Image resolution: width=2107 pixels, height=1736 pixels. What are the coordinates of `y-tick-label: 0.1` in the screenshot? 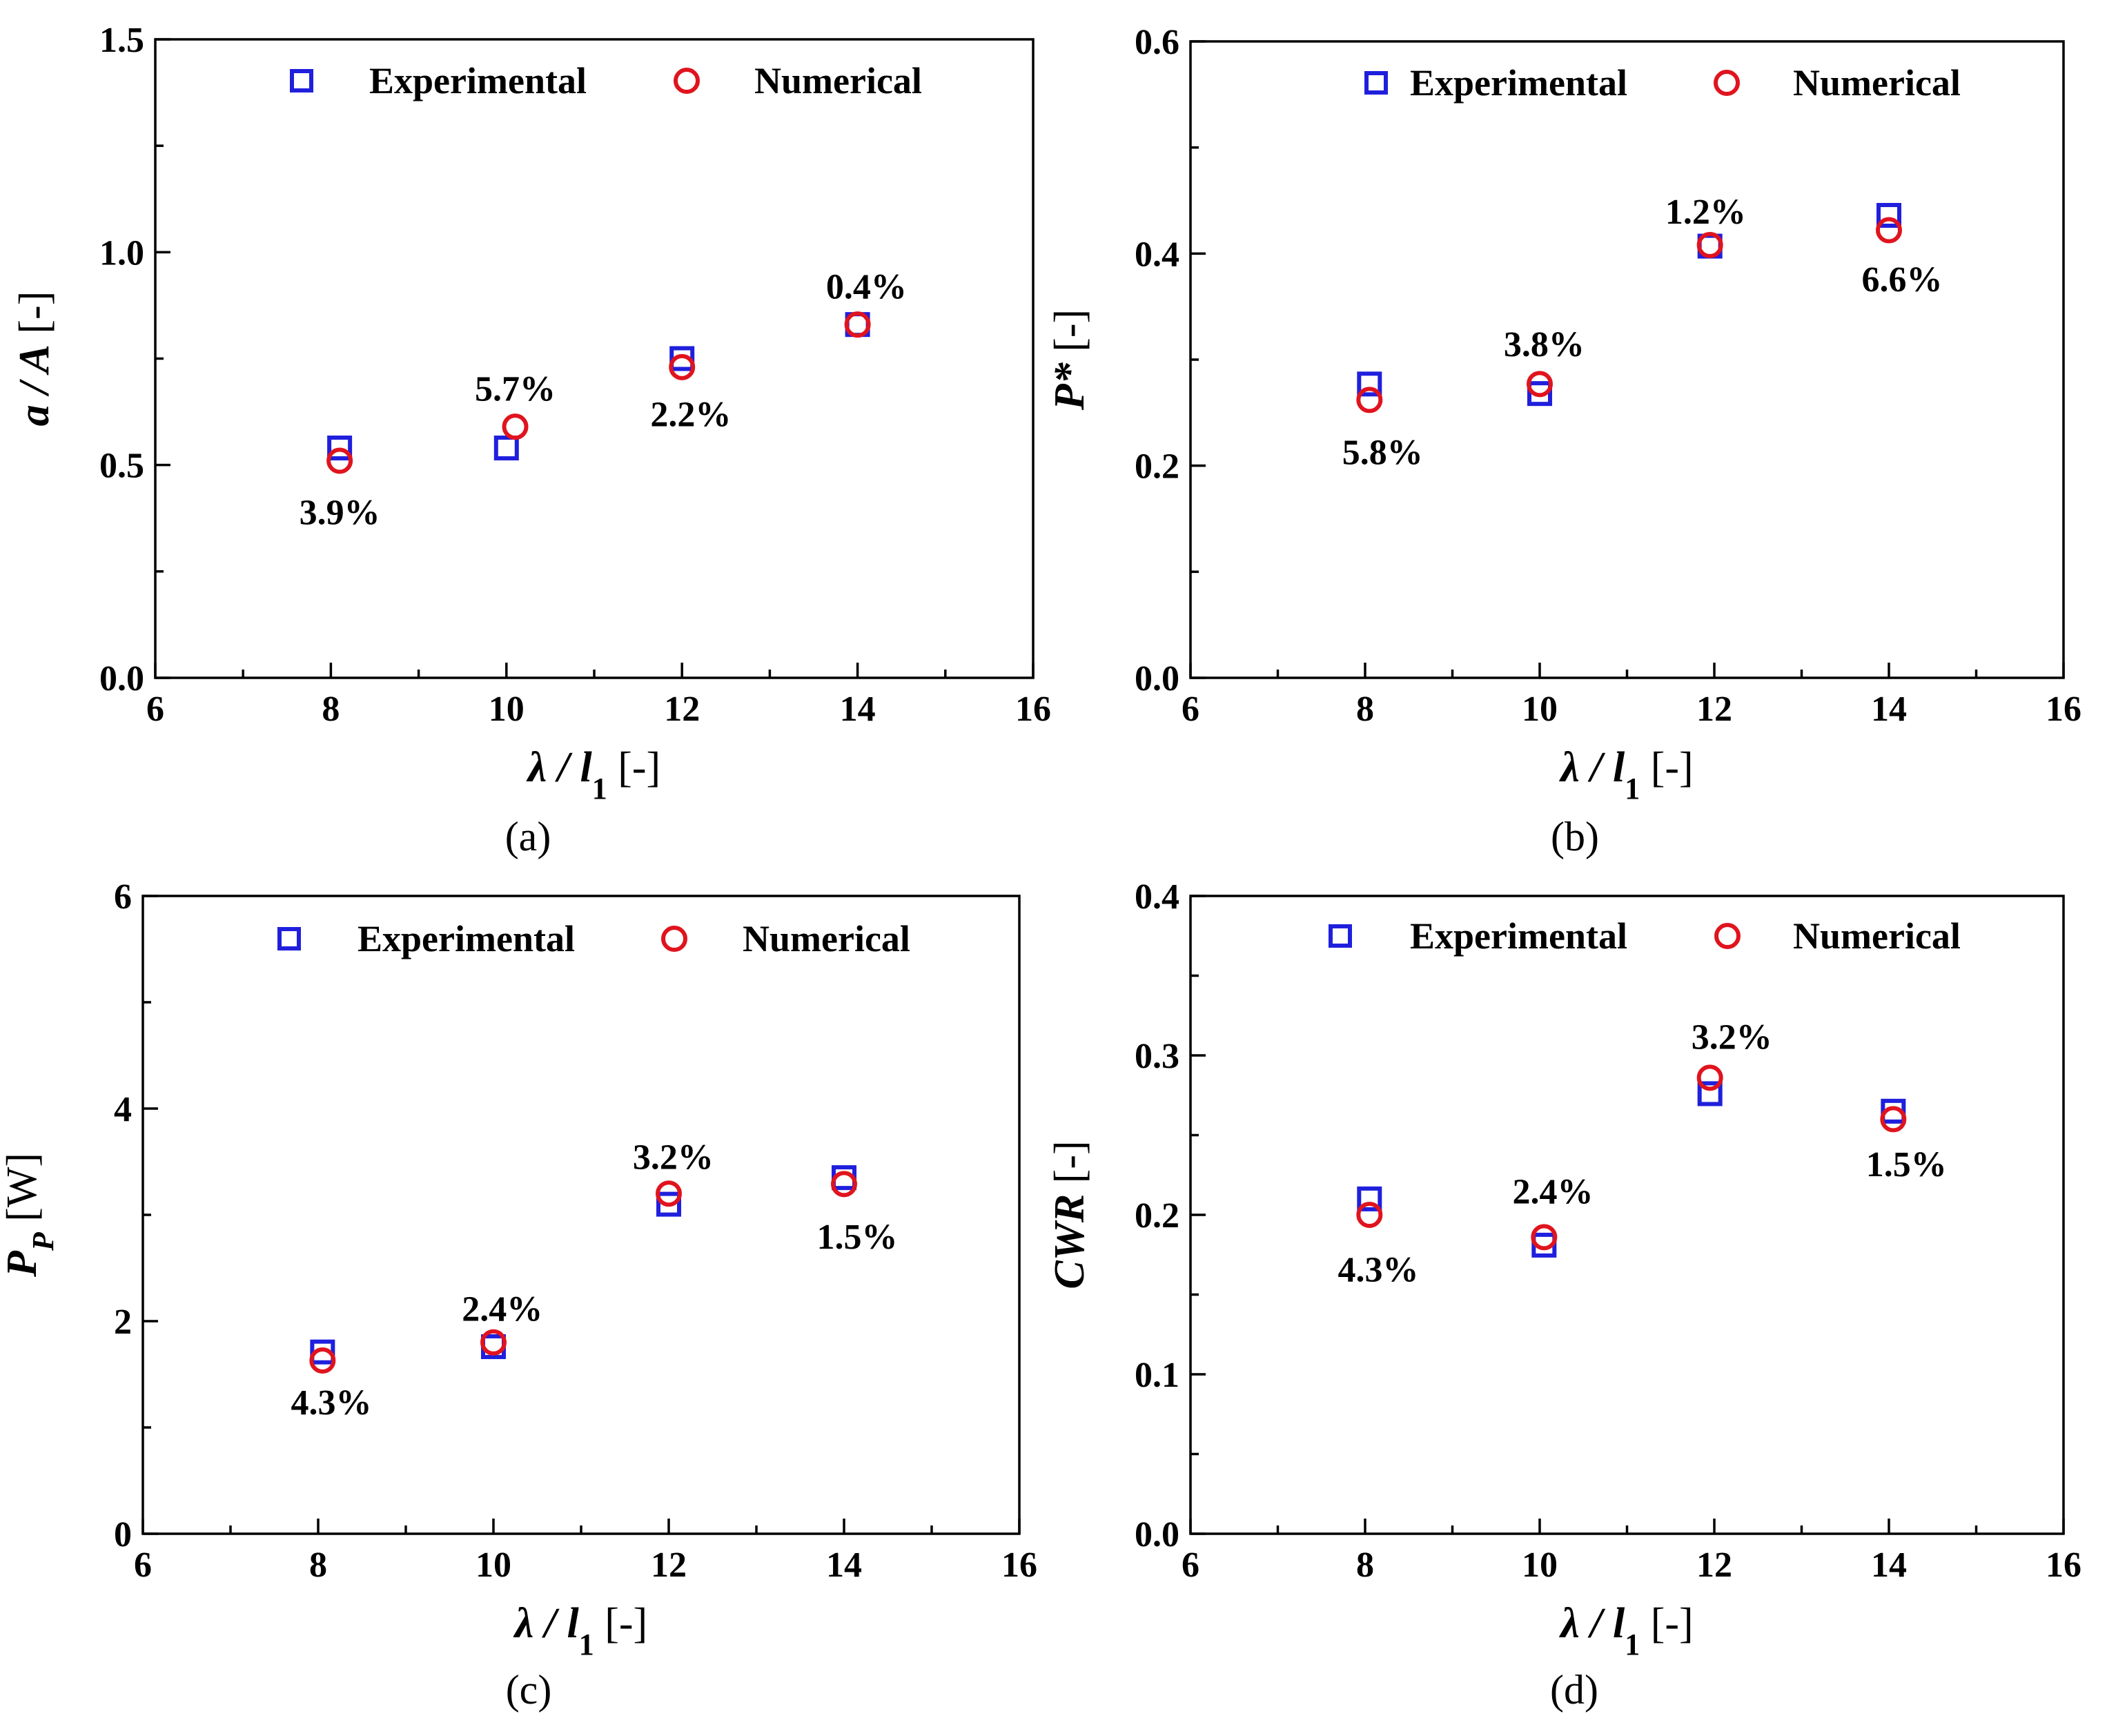 It's located at (1157, 1375).